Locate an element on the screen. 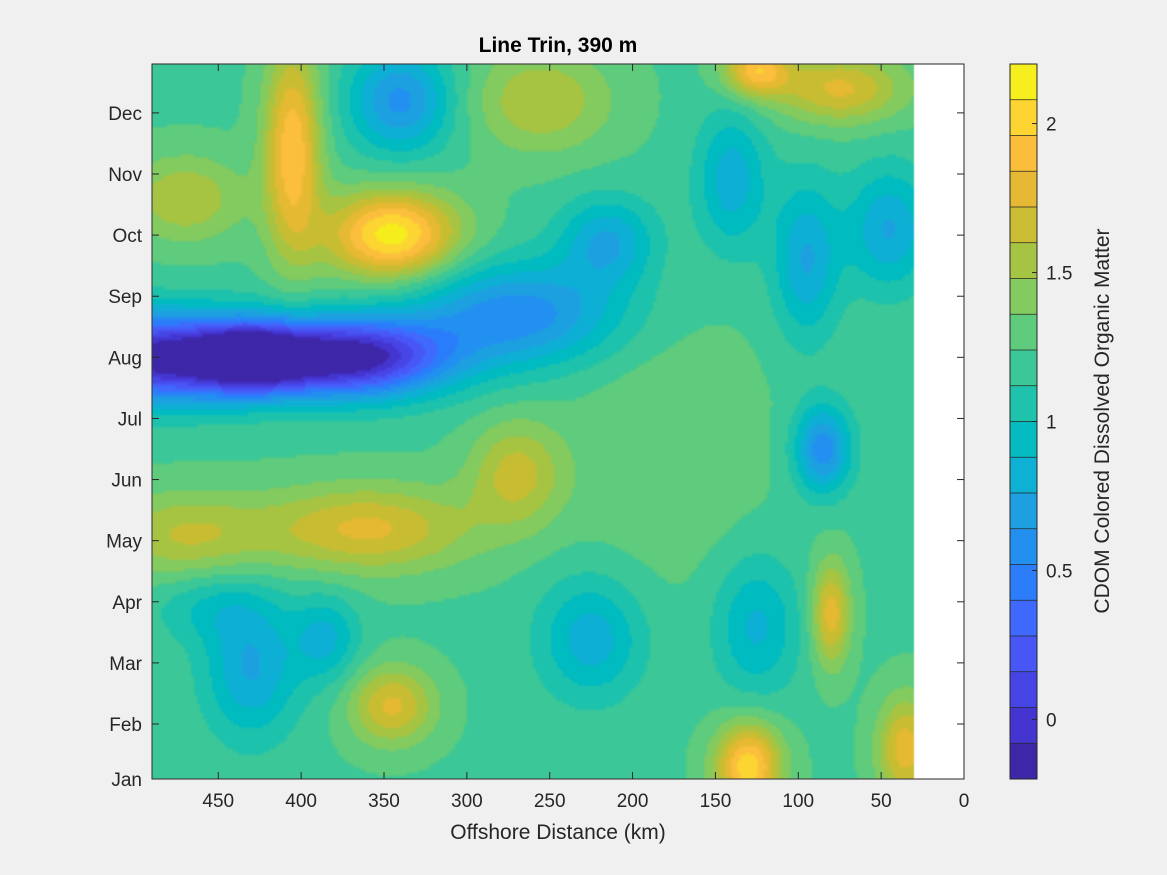 This screenshot has height=875, width=1167. chart-title: Line Trin, 390 m is located at coordinates (558, 45).